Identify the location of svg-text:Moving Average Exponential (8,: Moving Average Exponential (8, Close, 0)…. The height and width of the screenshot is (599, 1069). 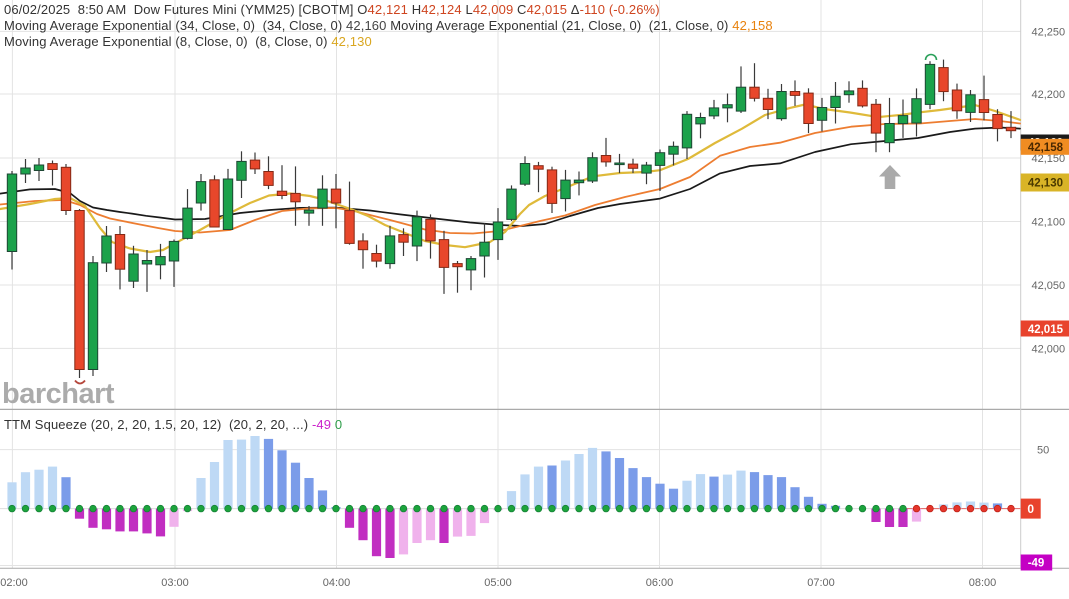
(188, 41).